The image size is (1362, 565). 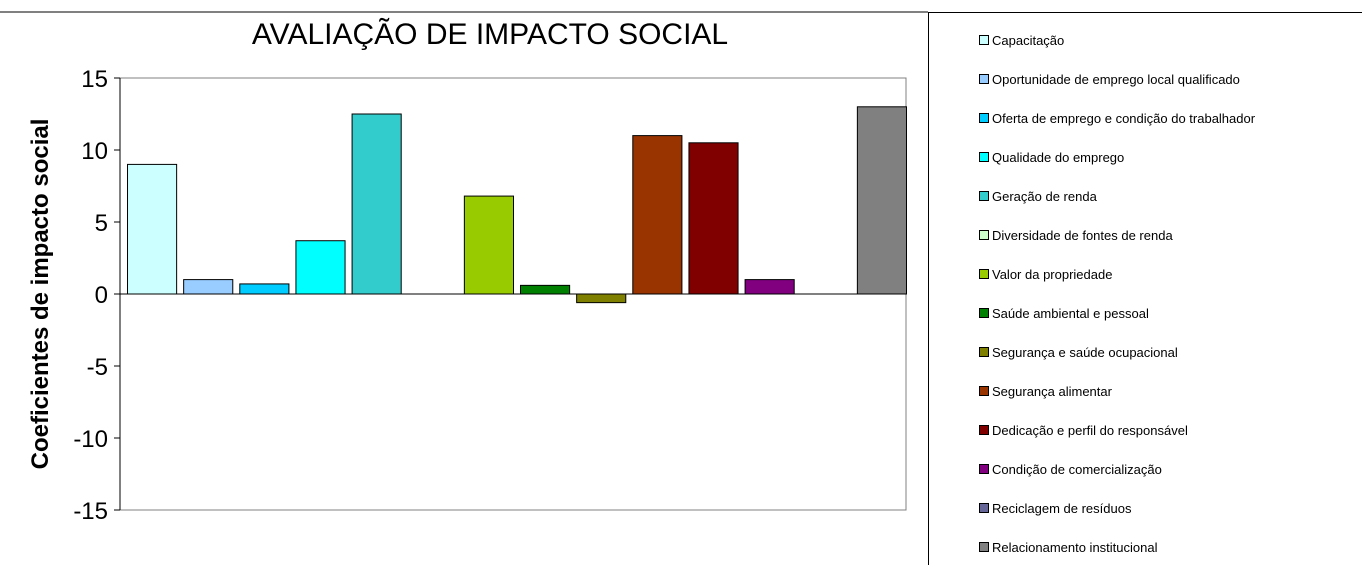 I want to click on legend-item: Saúde ambiental e pessoal, so click(x=1064, y=313).